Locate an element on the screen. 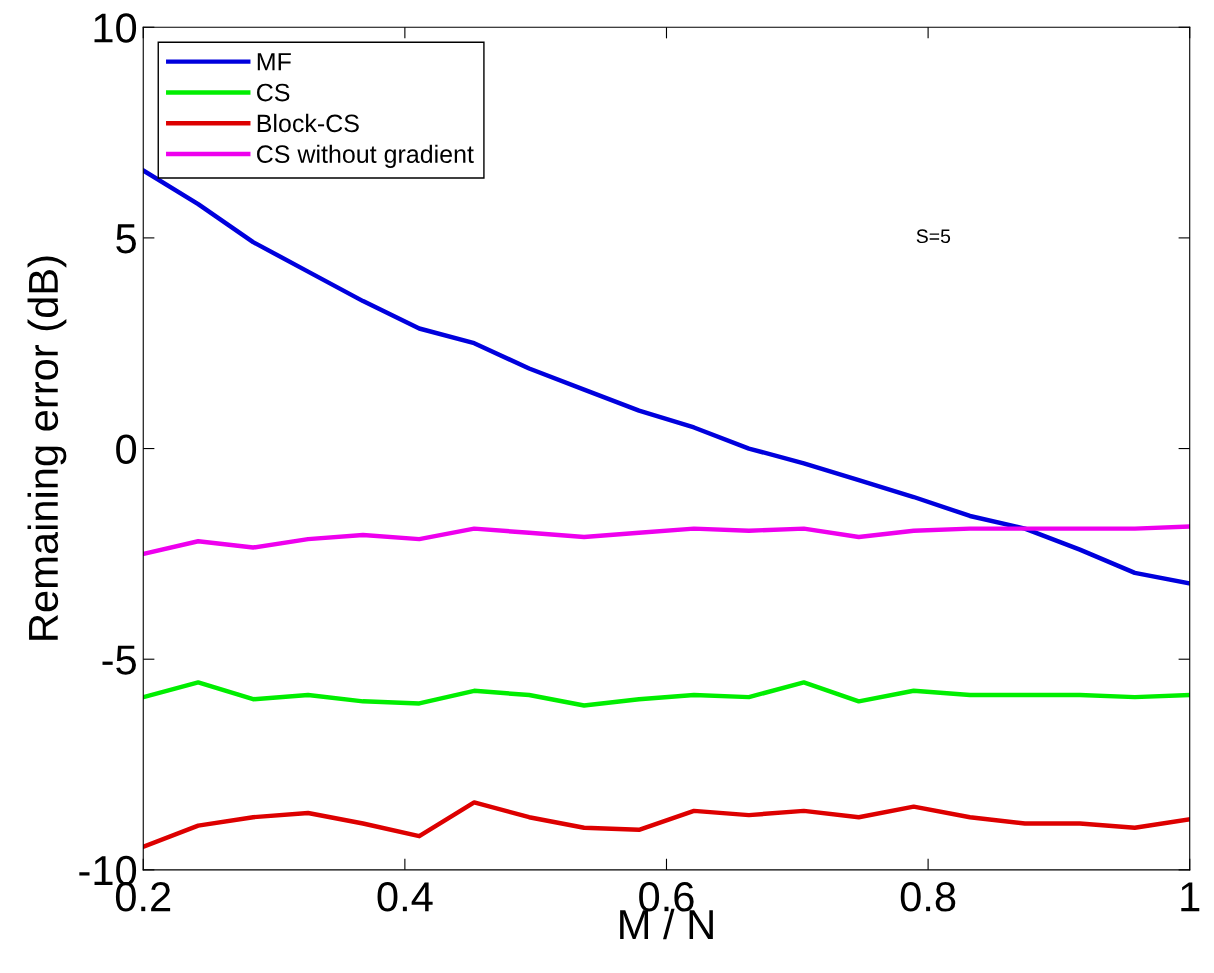  y-tick-label: 0 is located at coordinates (126, 449).